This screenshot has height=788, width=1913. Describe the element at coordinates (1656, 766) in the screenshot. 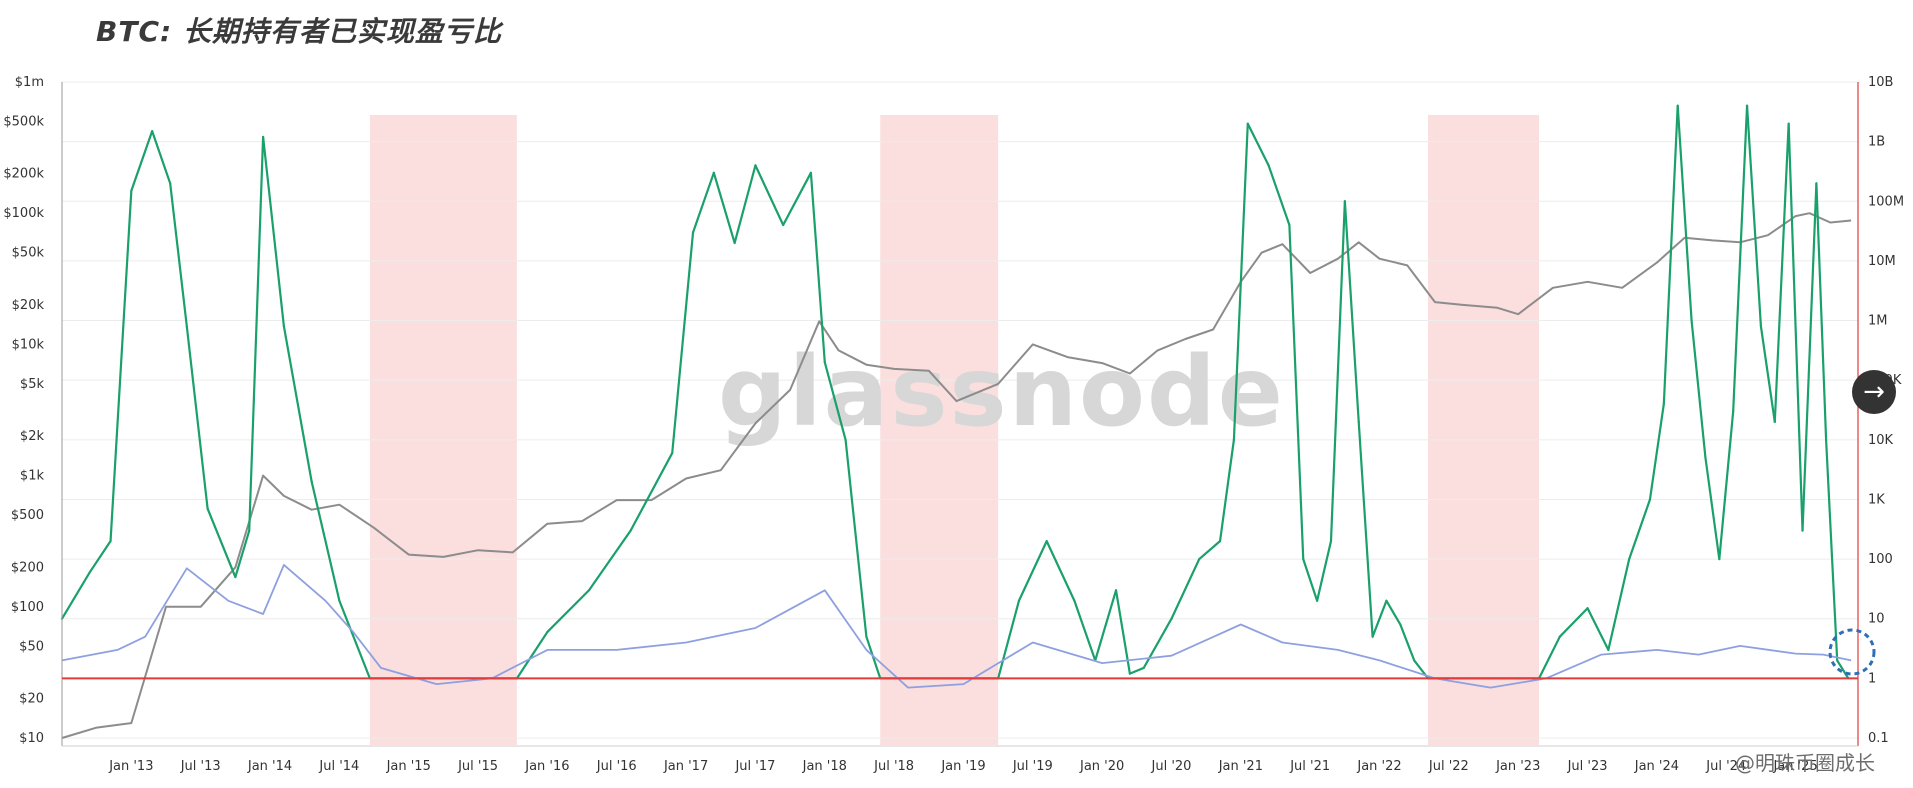

I see `x-tick-label: Jan '24` at that location.